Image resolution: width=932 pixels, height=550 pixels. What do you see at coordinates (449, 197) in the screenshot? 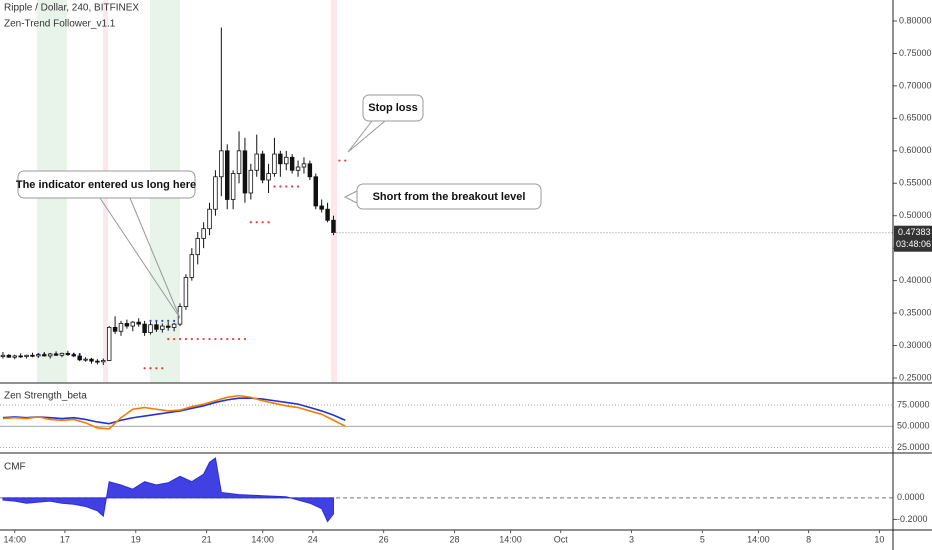
I see `callout-text: Short from the breakout level` at bounding box center [449, 197].